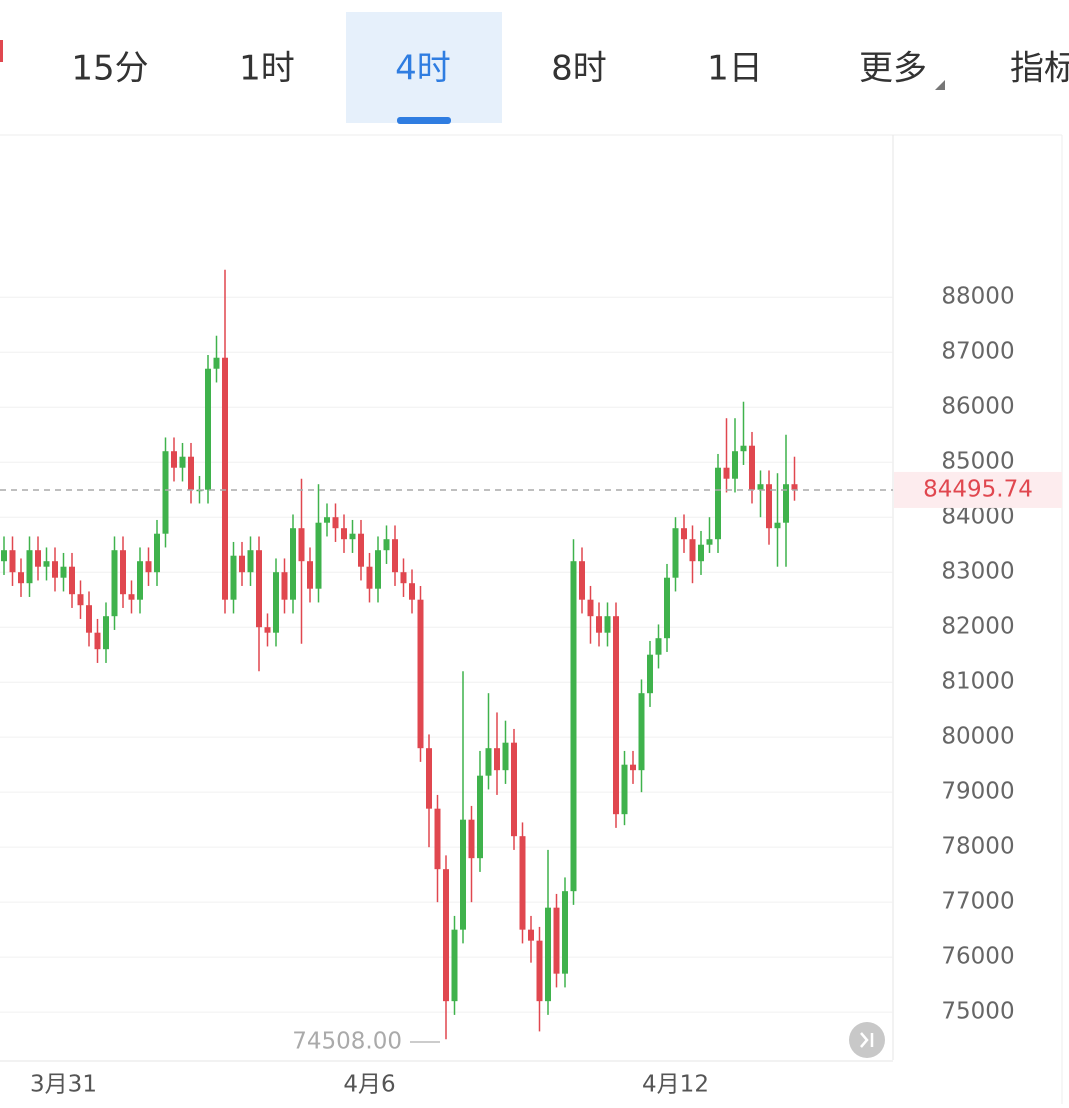  Describe the element at coordinates (109, 69) in the screenshot. I see `tab: 15分` at that location.